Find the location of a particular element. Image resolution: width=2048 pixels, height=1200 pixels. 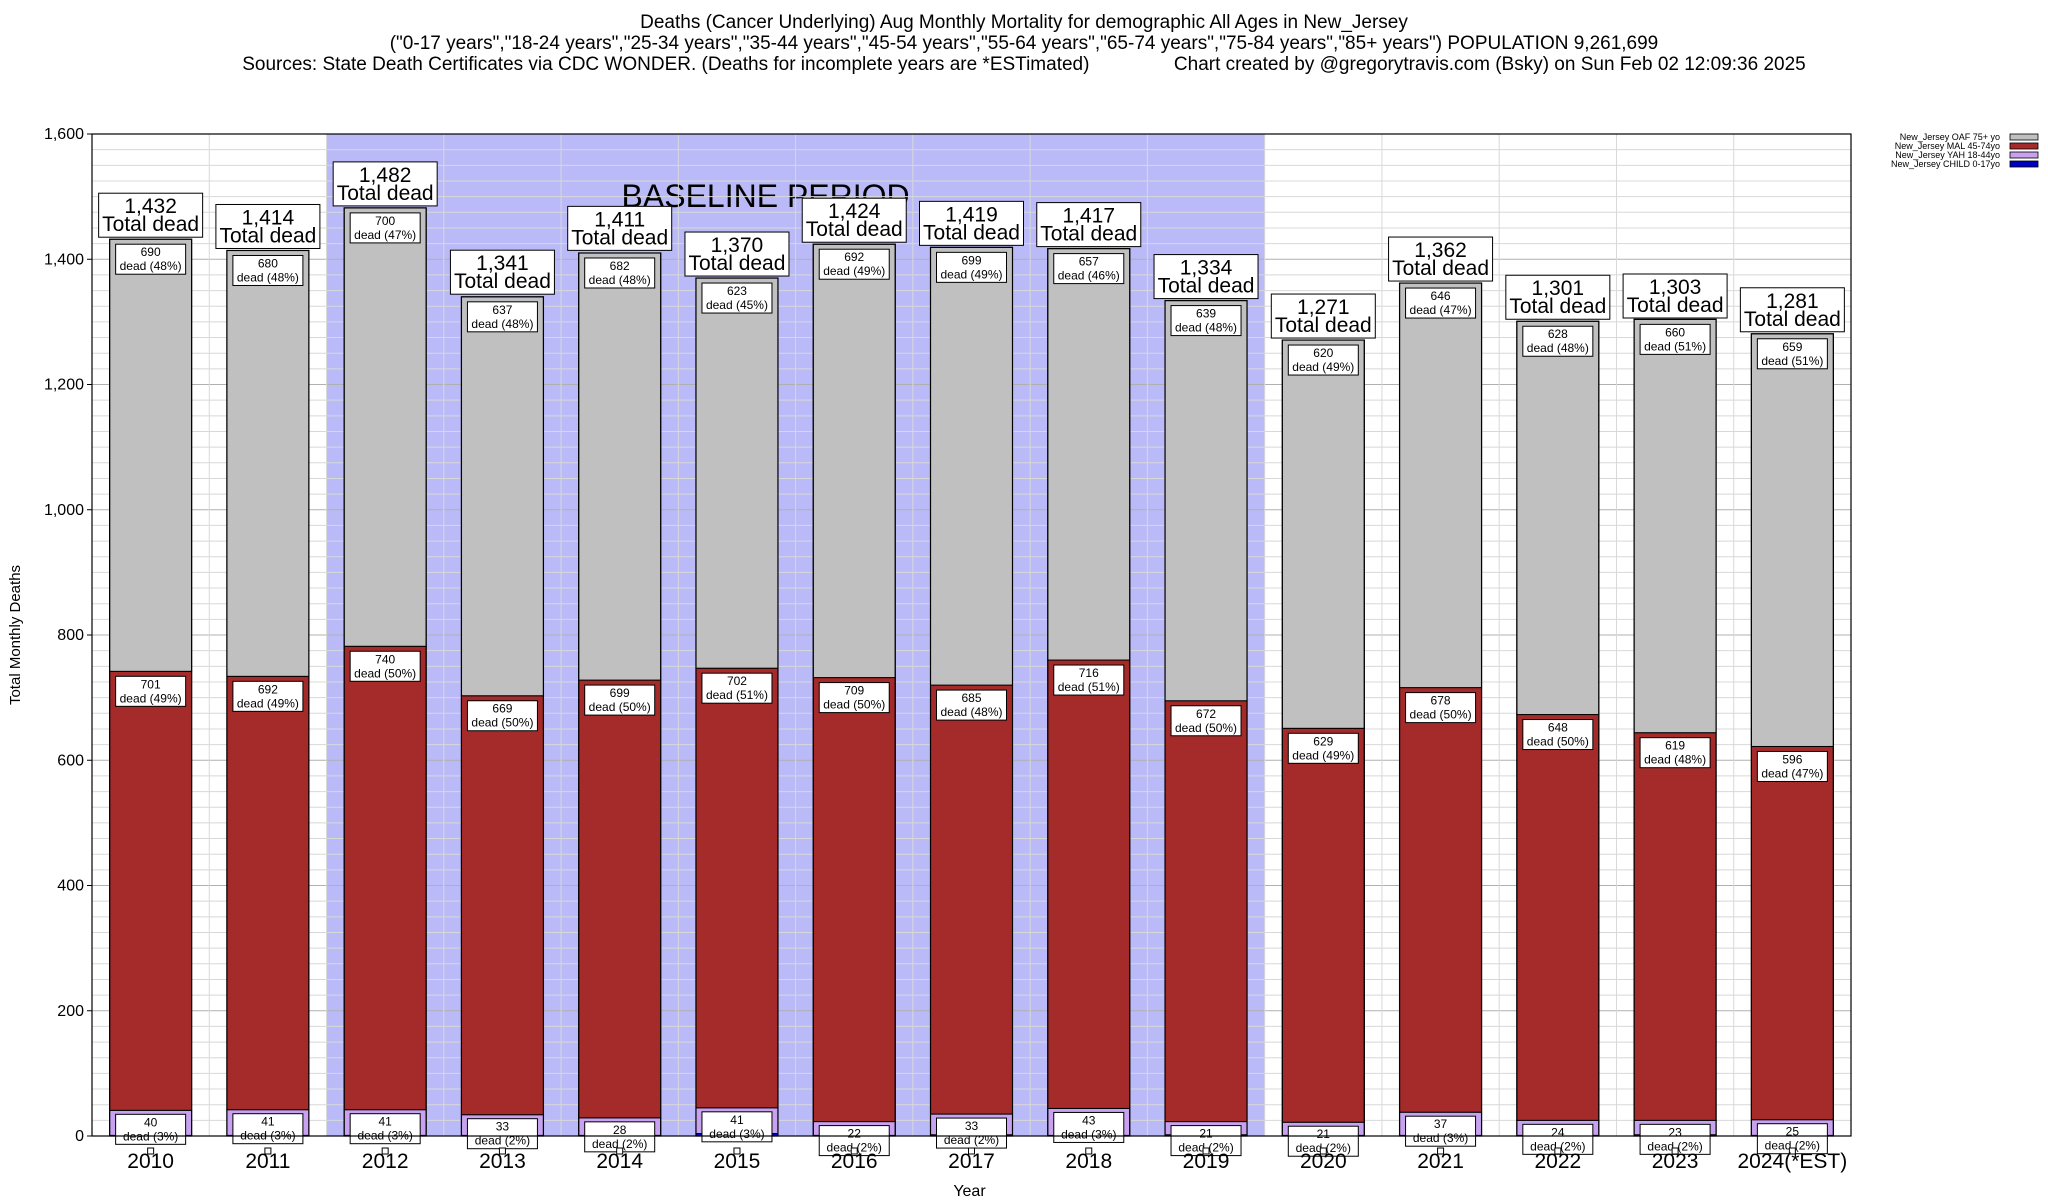

segment-percent-label: dead (45%) is located at coordinates (737, 305).